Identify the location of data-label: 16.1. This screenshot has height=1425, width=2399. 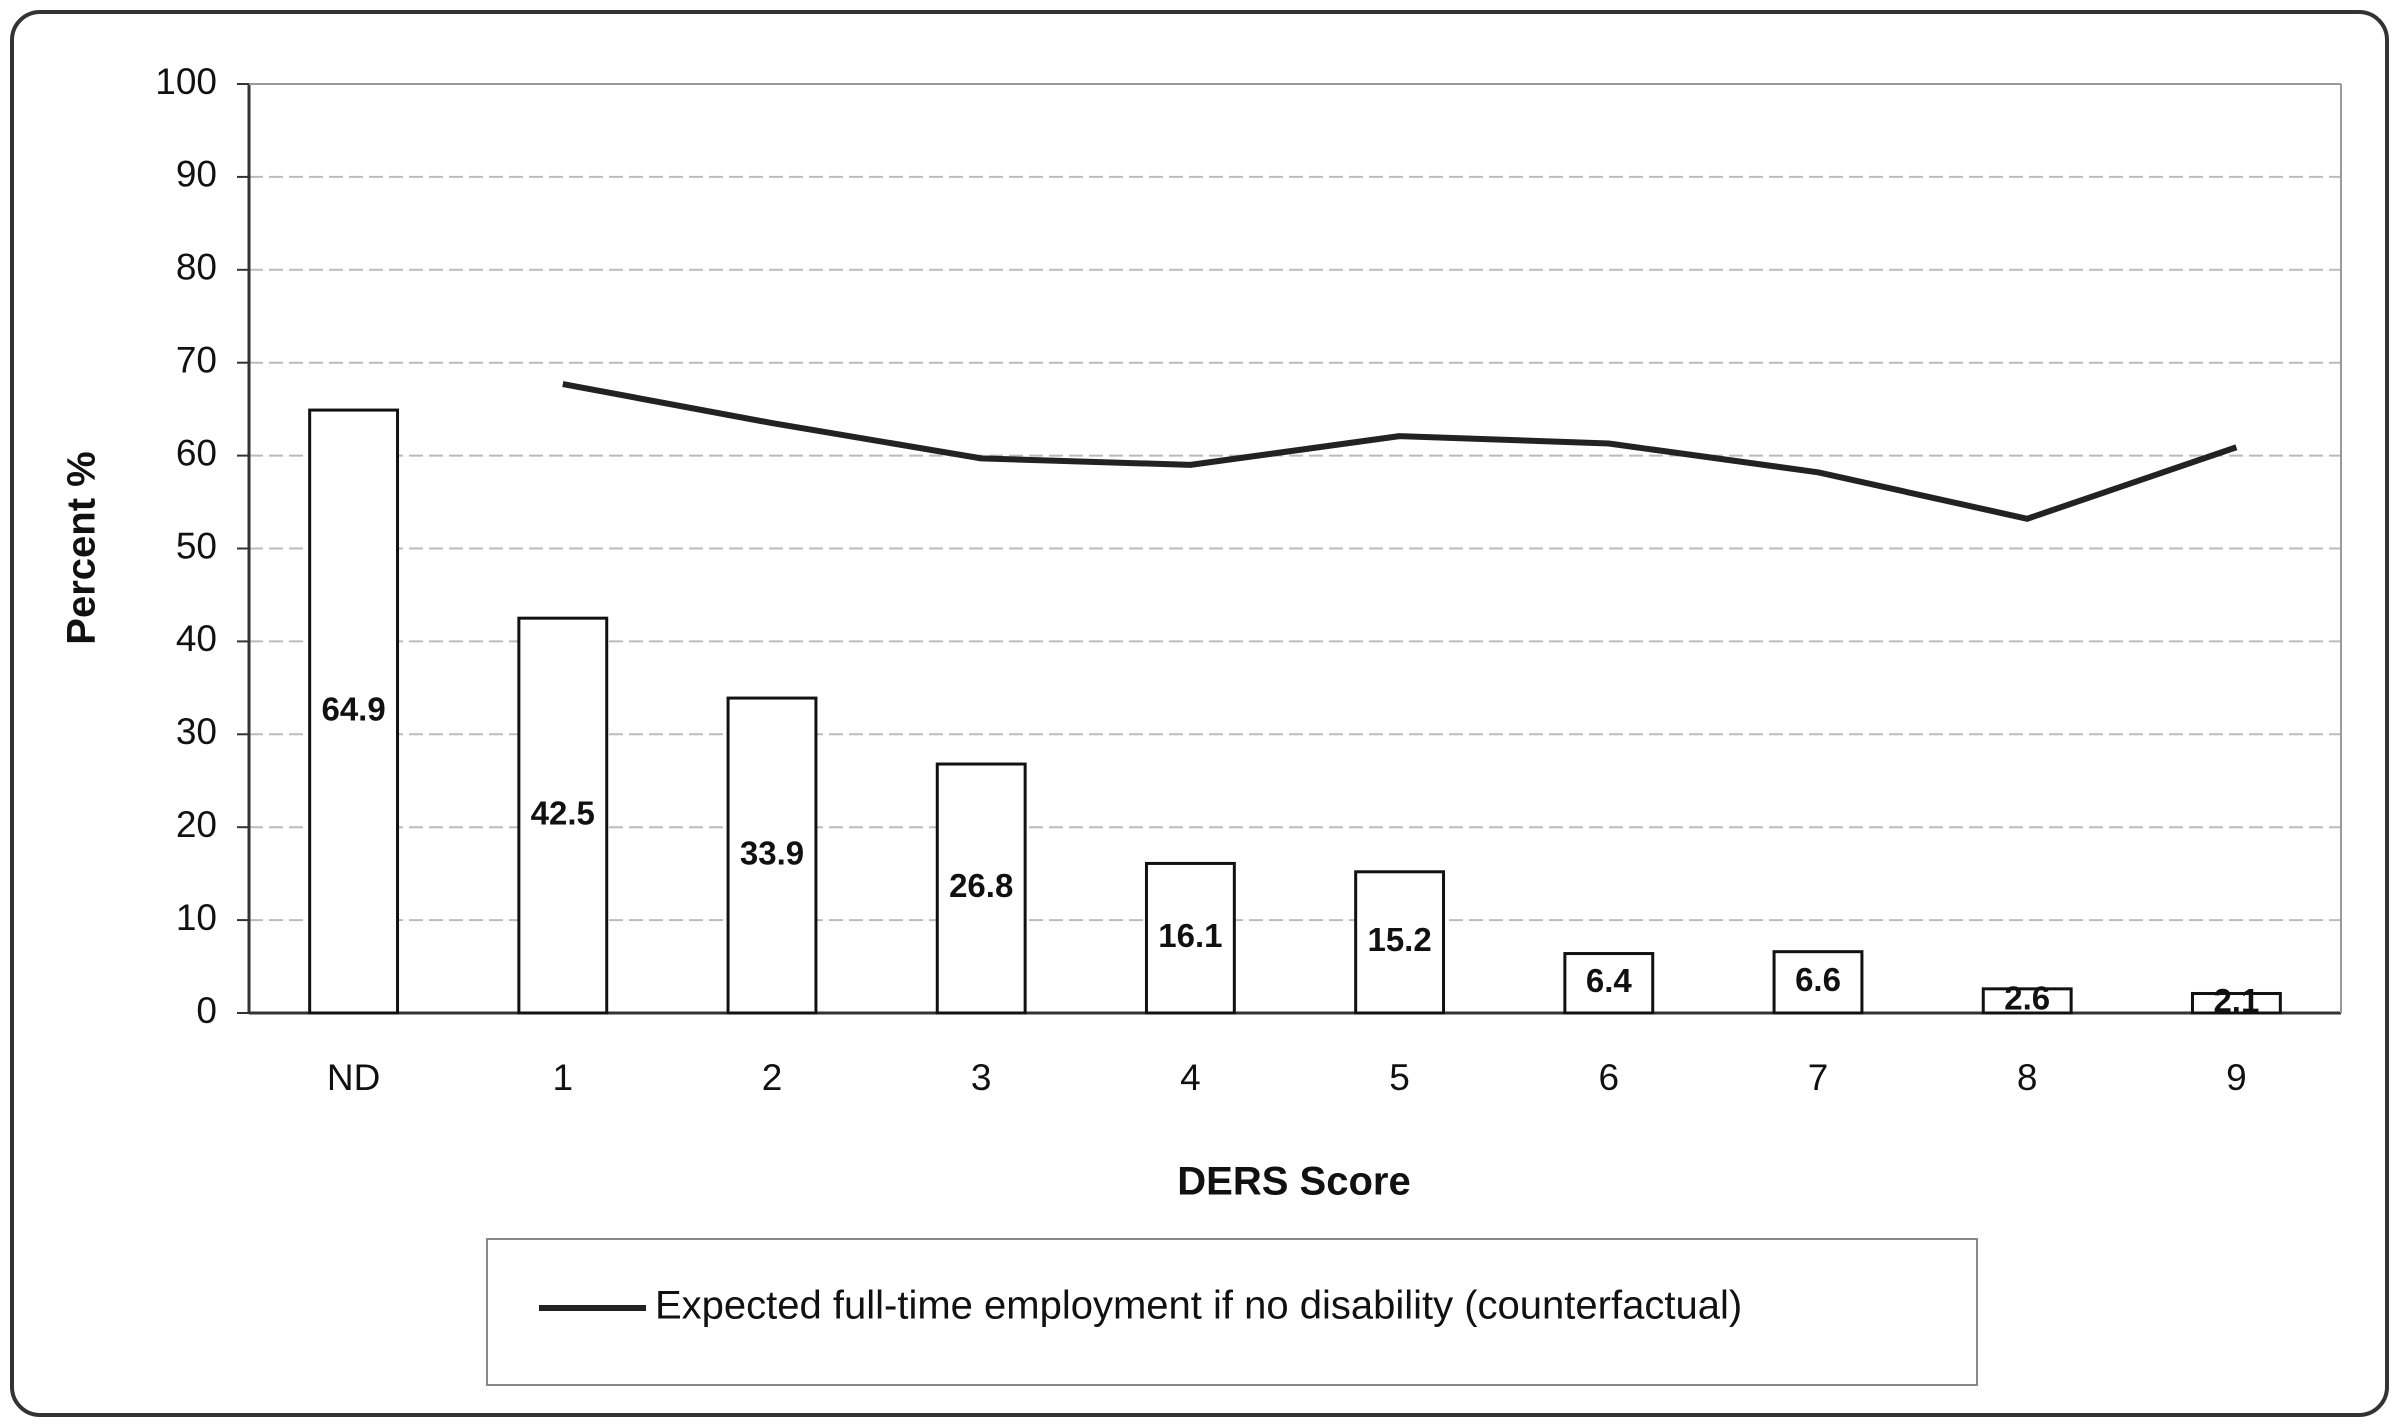
(1190, 935).